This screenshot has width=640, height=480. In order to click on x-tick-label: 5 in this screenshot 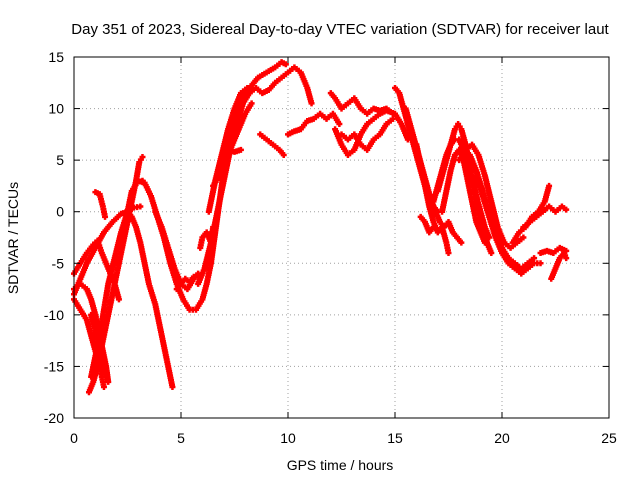, I will do `click(181, 438)`.